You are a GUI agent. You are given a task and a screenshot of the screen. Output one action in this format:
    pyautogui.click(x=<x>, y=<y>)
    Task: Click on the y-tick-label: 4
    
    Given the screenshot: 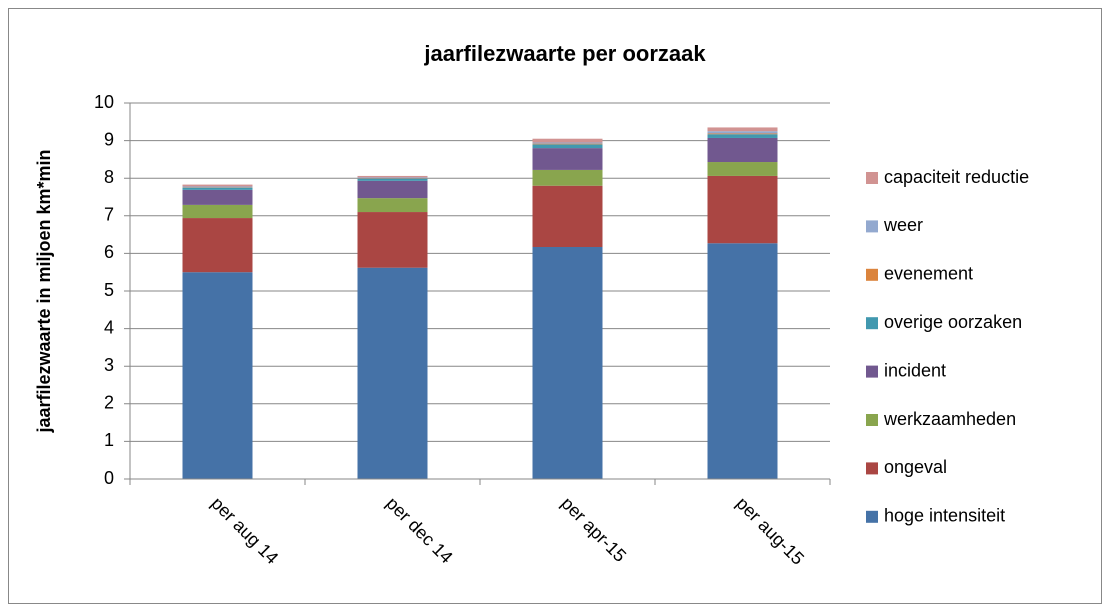 What is the action you would take?
    pyautogui.click(x=109, y=327)
    